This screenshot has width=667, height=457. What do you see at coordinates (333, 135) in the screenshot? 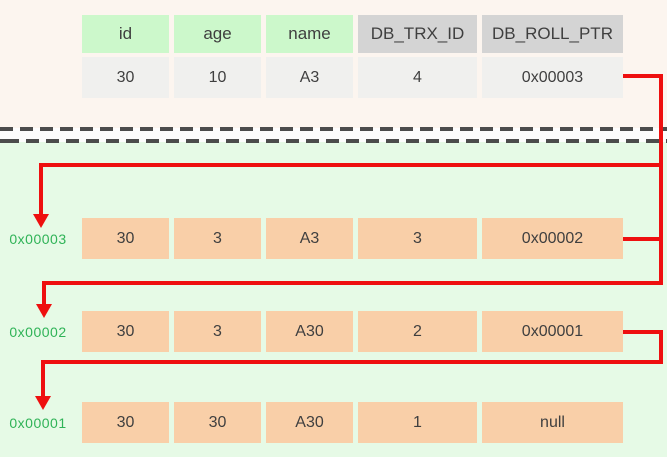
I see `divider-gap-strip` at bounding box center [333, 135].